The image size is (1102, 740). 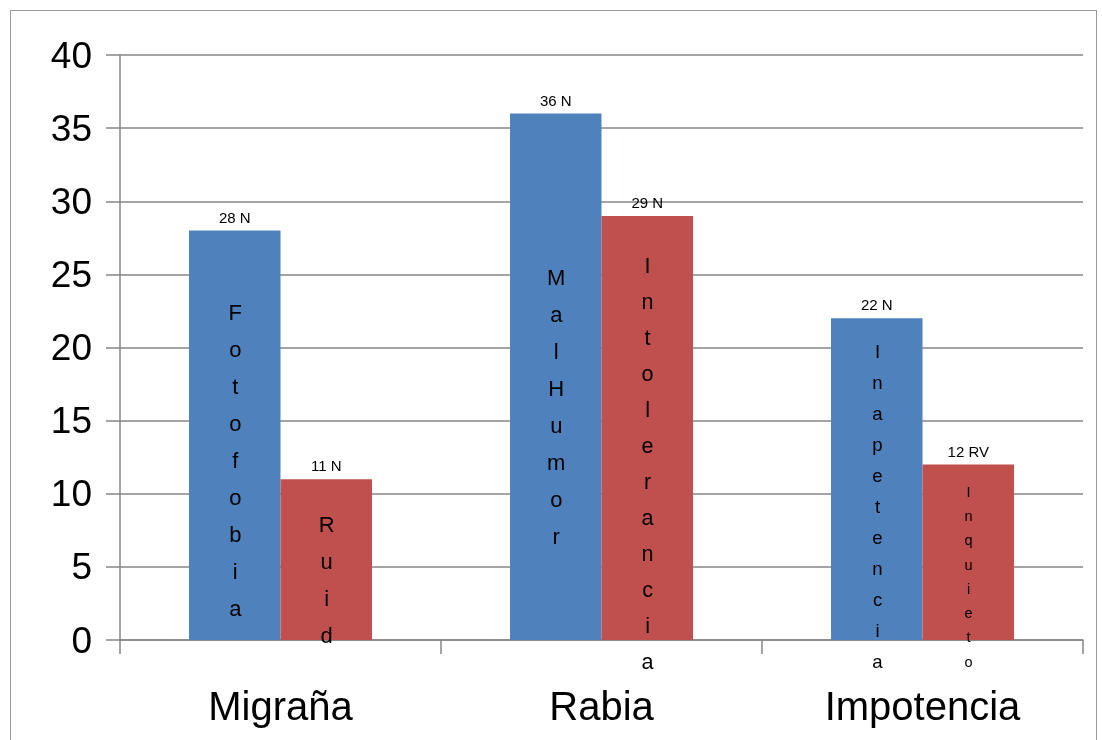 What do you see at coordinates (71, 274) in the screenshot?
I see `y-tick-label: 25` at bounding box center [71, 274].